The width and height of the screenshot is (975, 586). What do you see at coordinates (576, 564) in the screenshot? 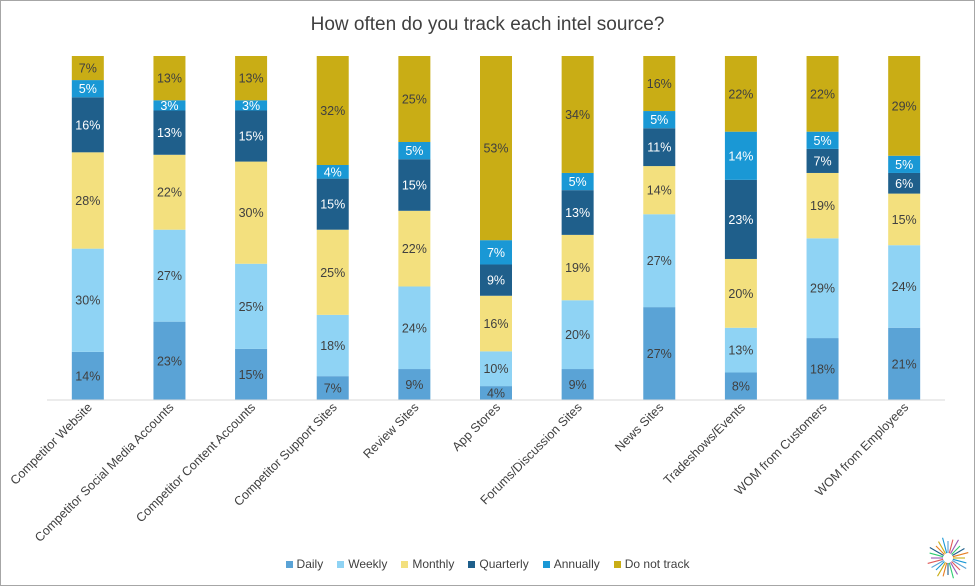
I see `legend-label: Annually` at bounding box center [576, 564].